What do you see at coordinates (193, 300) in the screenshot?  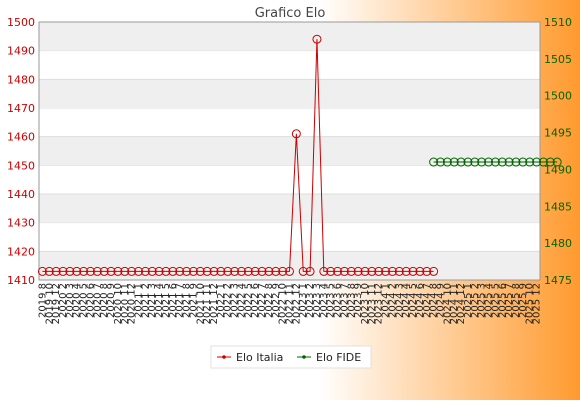 I see `x-tick-label: 2021 9` at bounding box center [193, 300].